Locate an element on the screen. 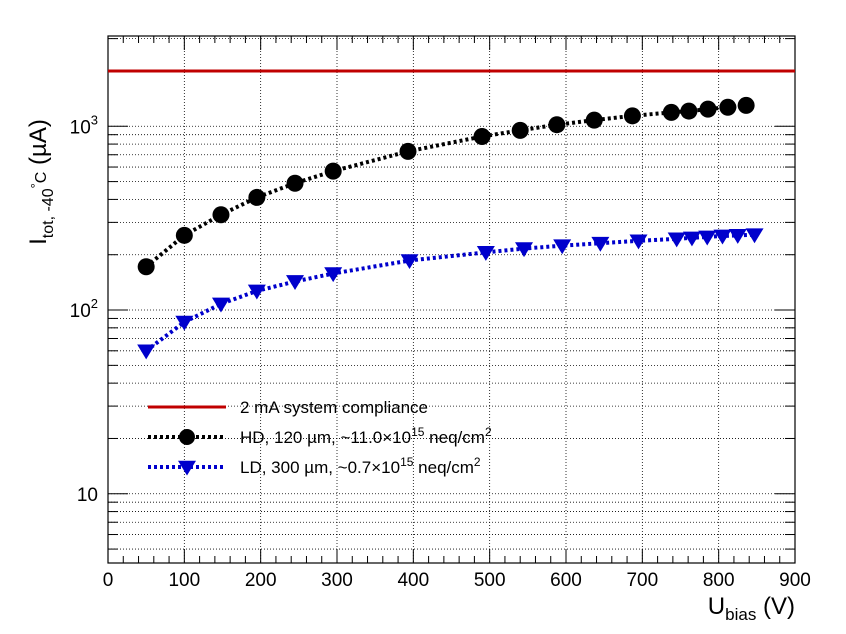 This screenshot has width=846, height=634. x-tick-label: 200 is located at coordinates (261, 580).